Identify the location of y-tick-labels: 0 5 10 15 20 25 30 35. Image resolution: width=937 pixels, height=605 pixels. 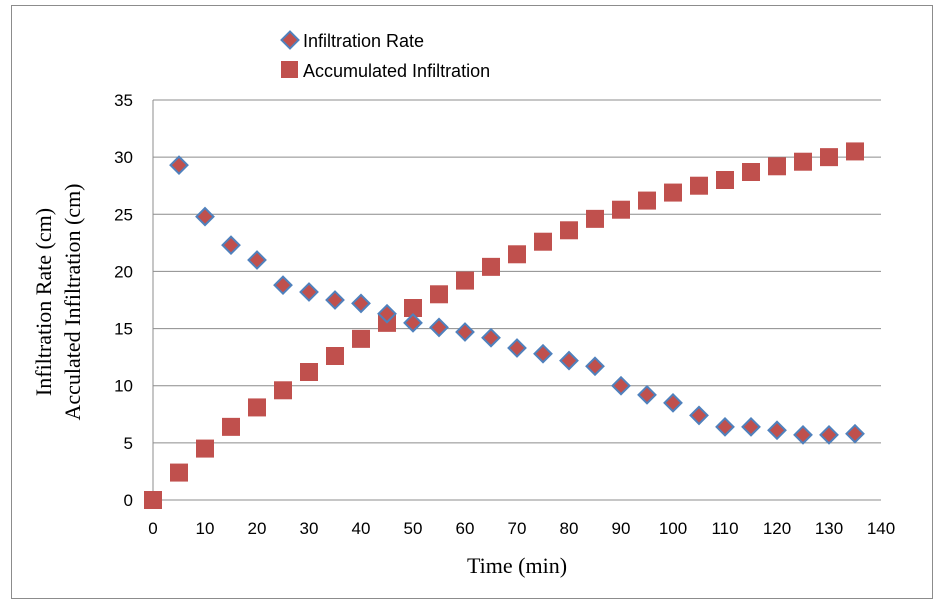
(123, 300).